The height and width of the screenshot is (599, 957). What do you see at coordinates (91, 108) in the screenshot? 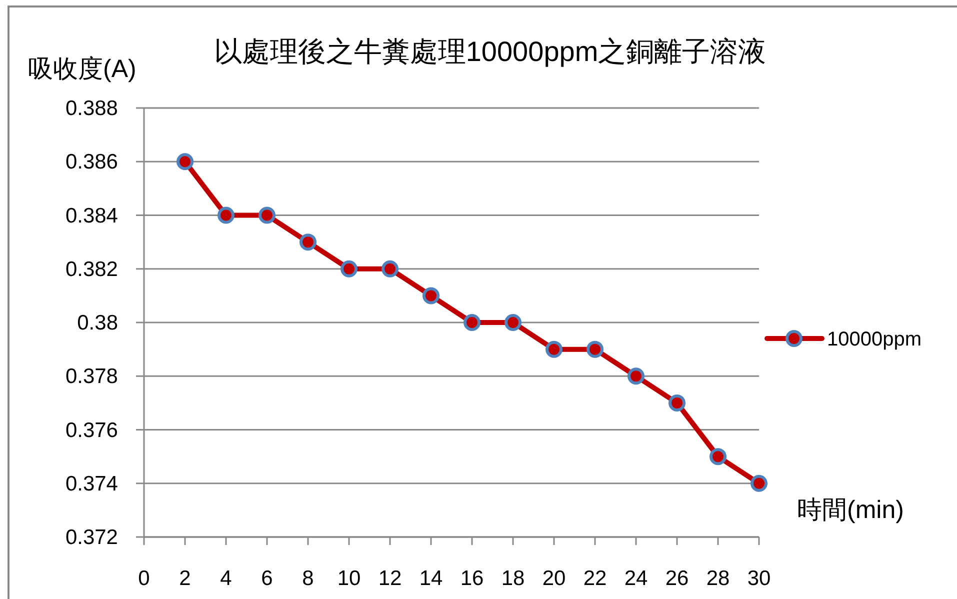
I see `y-tick-label: 0.388` at bounding box center [91, 108].